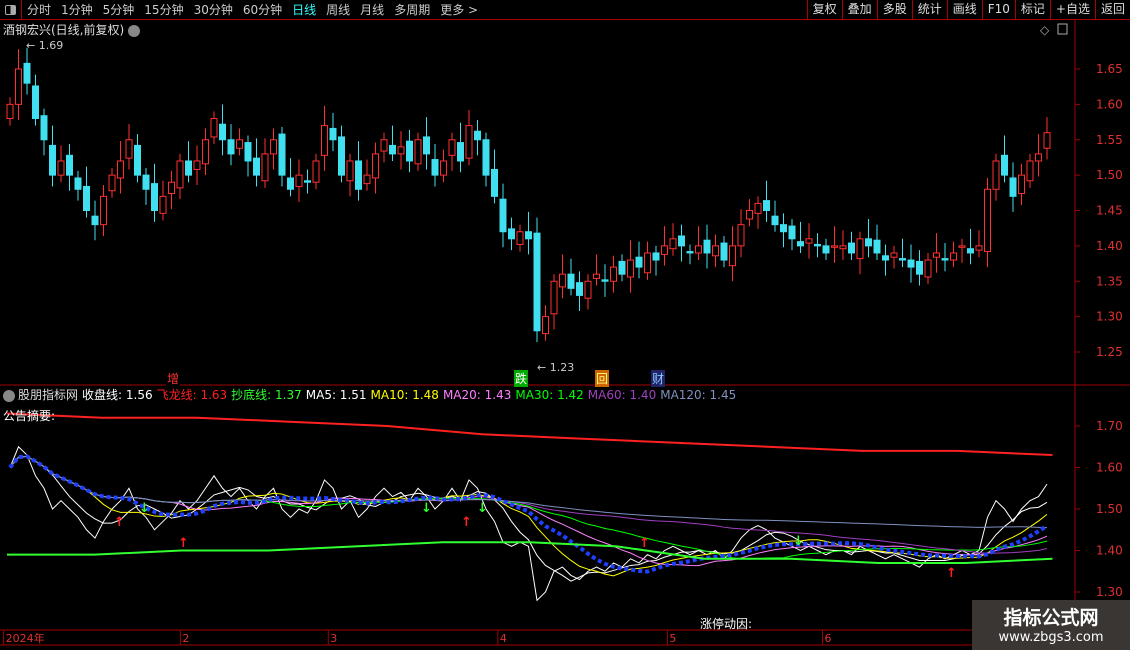  Describe the element at coordinates (1109, 317) in the screenshot. I see `price-axis-label: 1.30` at that location.